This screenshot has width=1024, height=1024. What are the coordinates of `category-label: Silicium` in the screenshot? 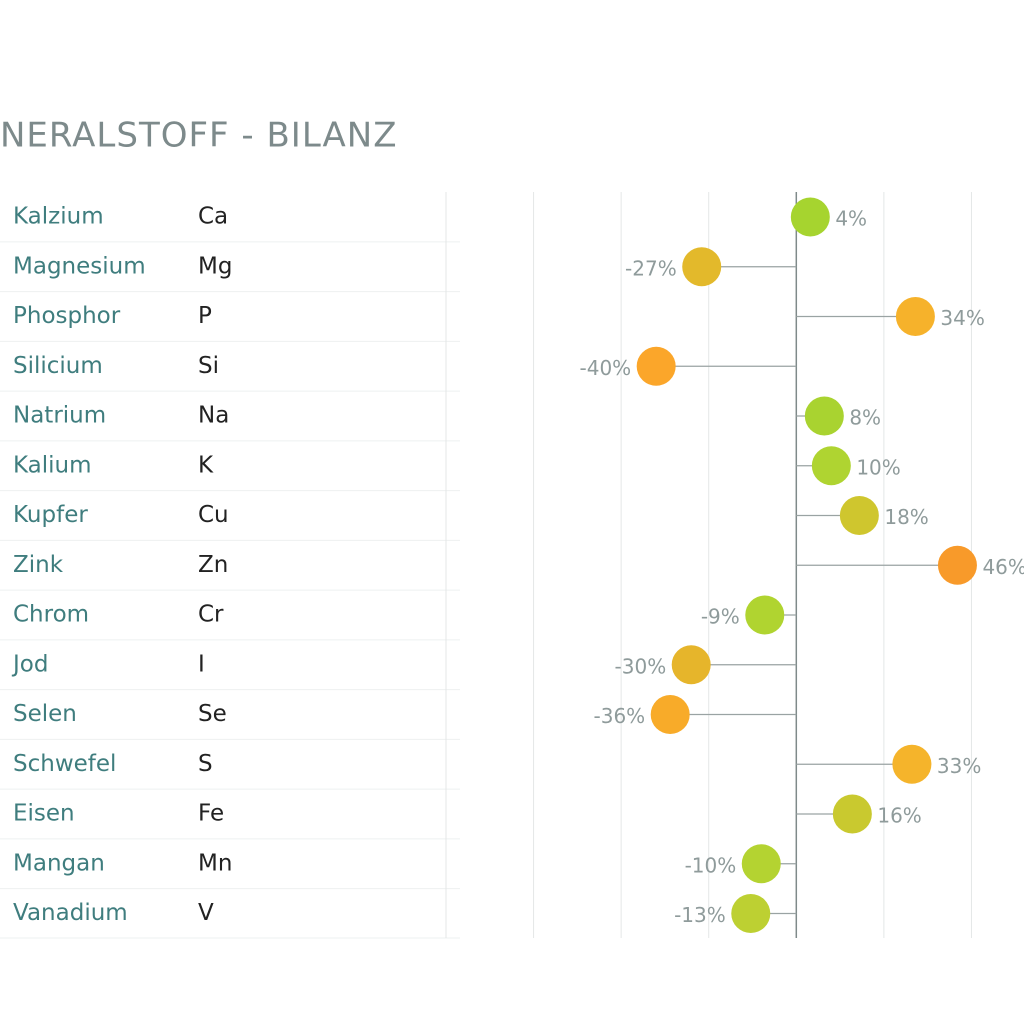 It's located at (58, 366).